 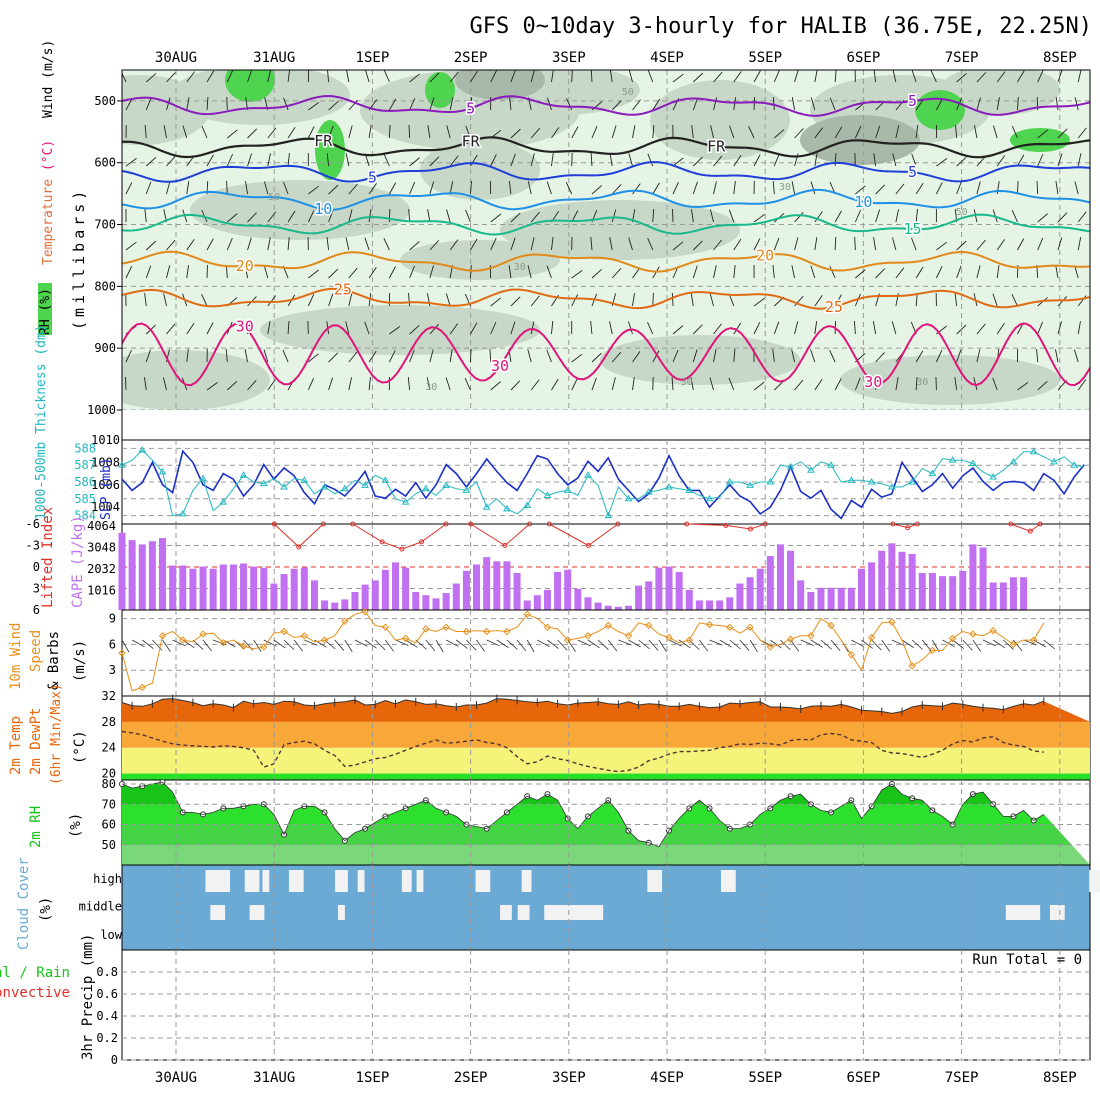 I want to click on rh-contour-label: 50, so click(x=274, y=197).